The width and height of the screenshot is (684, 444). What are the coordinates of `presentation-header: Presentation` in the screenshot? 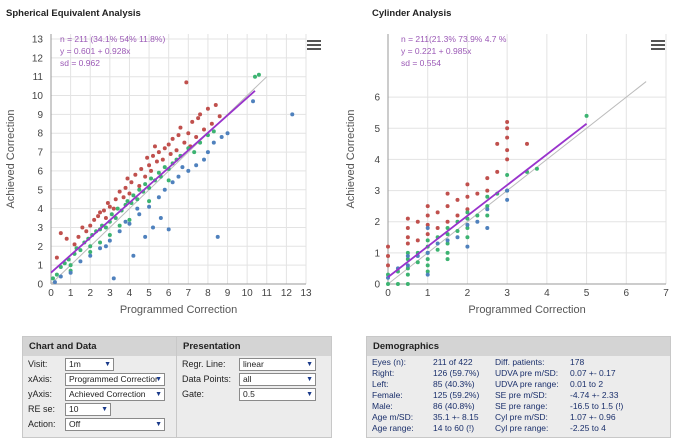 It's located at (254, 346).